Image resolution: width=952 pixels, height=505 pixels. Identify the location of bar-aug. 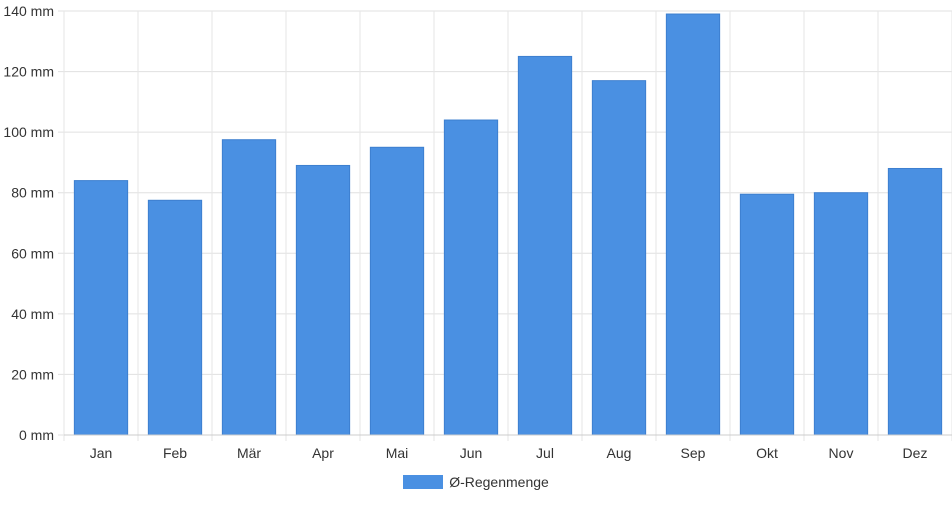
(619, 258).